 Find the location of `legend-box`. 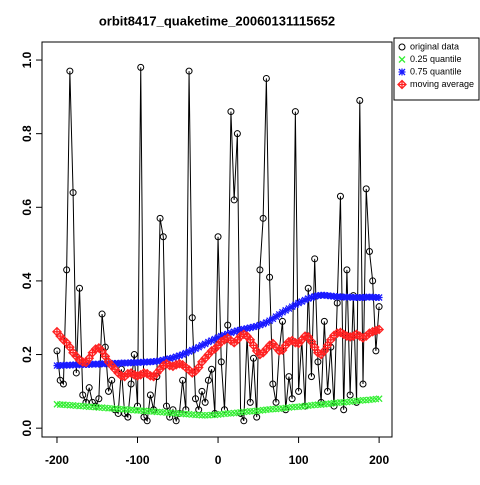

legend-box is located at coordinates (436, 69).